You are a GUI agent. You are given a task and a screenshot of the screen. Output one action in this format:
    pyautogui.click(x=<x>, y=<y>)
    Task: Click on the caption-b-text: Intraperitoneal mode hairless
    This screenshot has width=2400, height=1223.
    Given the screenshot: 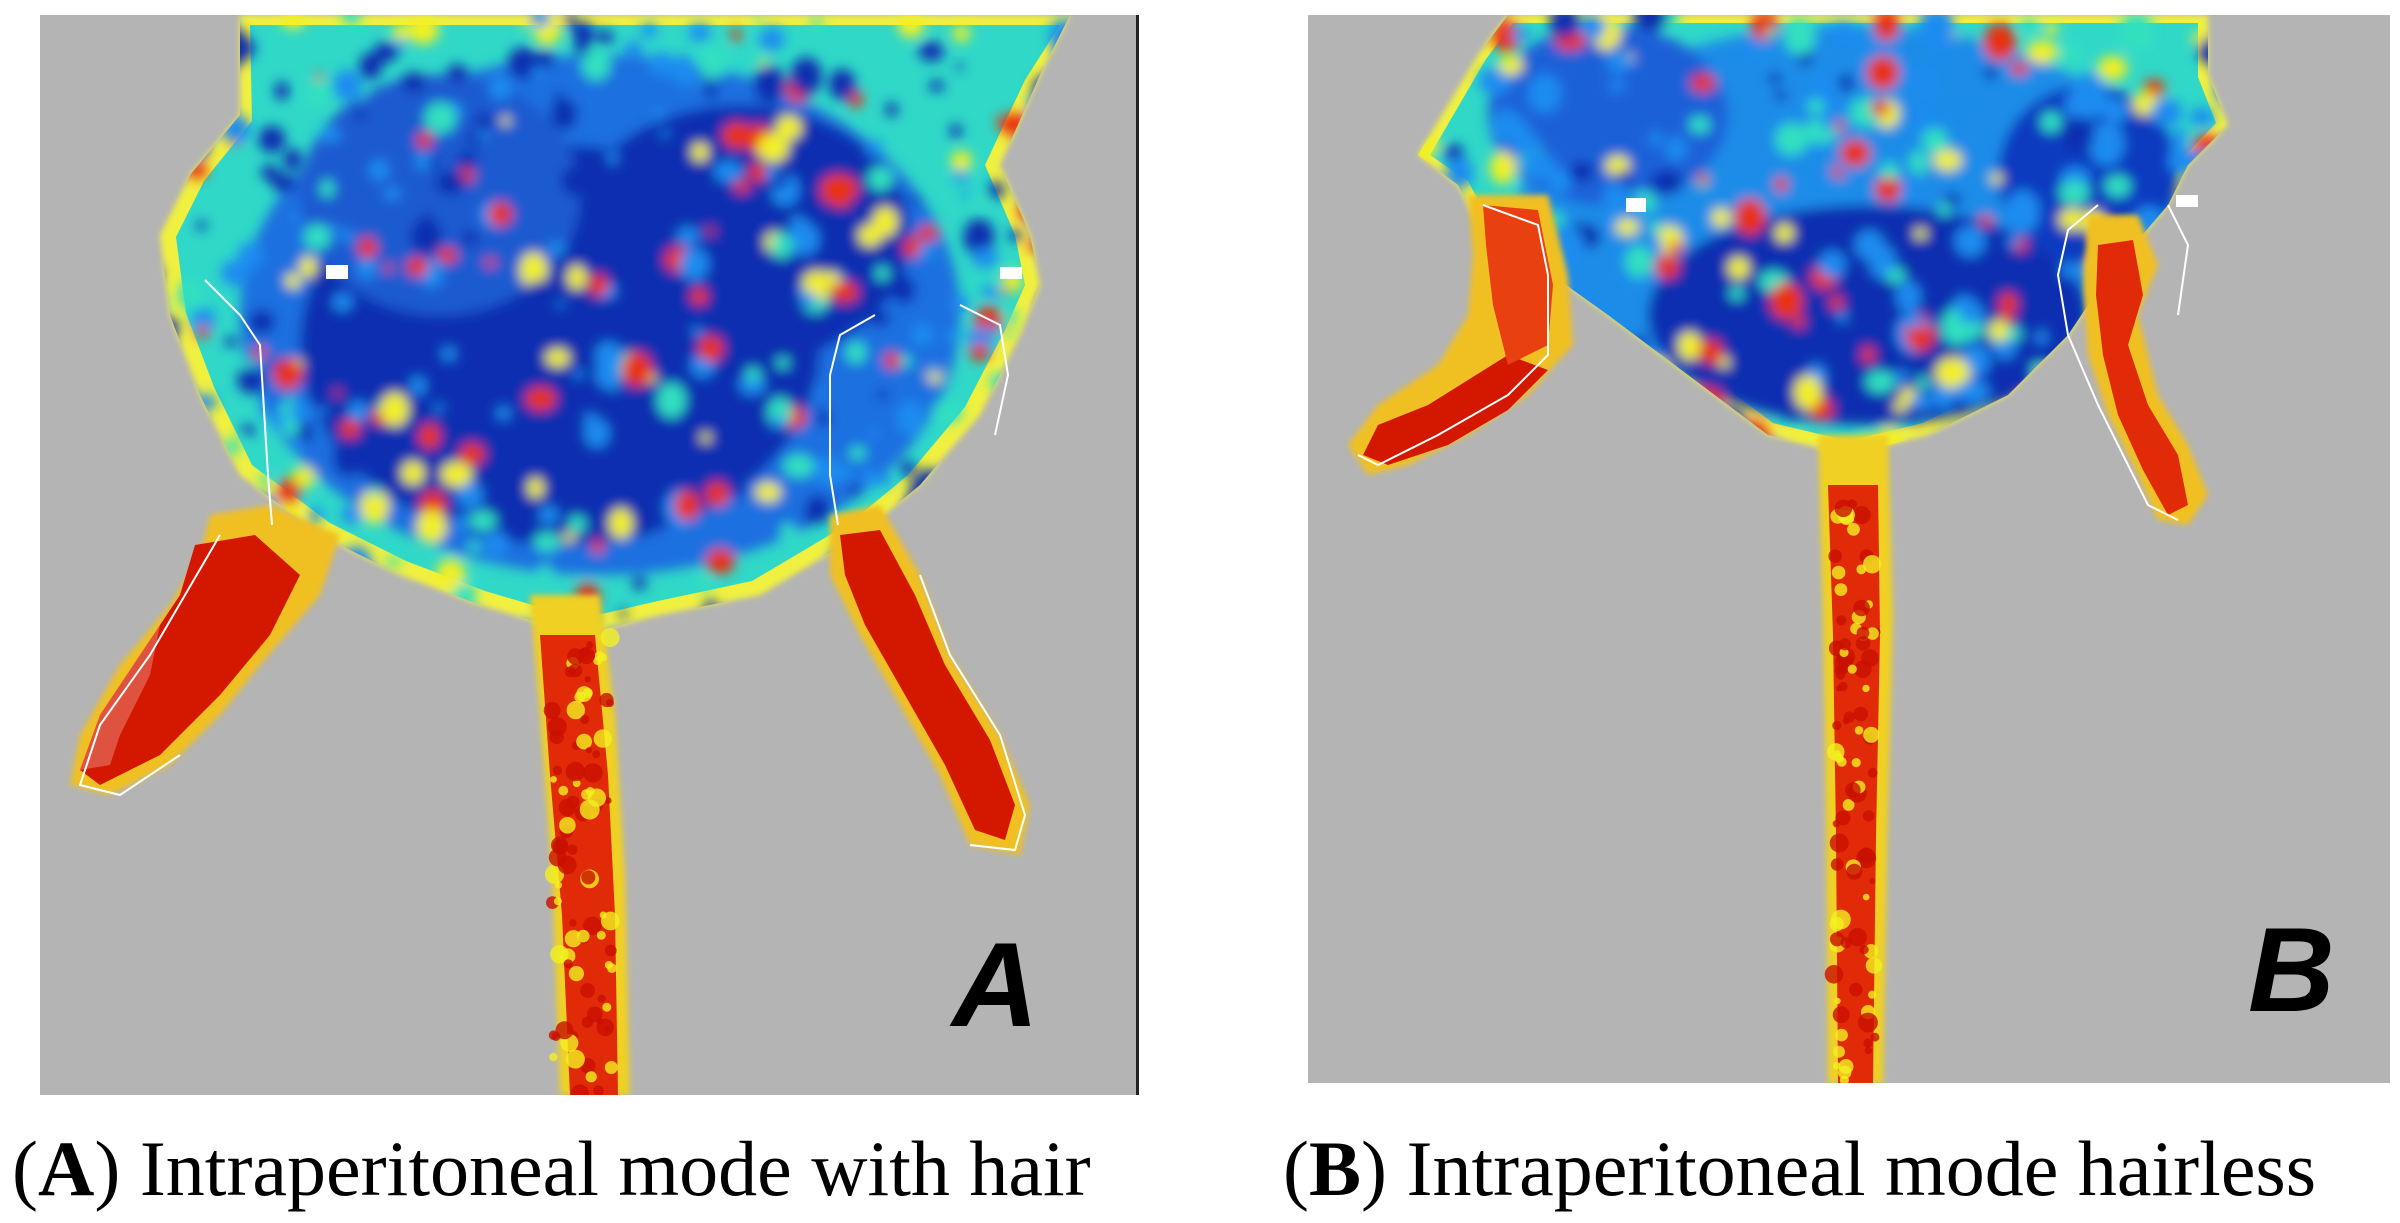 What is the action you would take?
    pyautogui.click(x=1861, y=1168)
    